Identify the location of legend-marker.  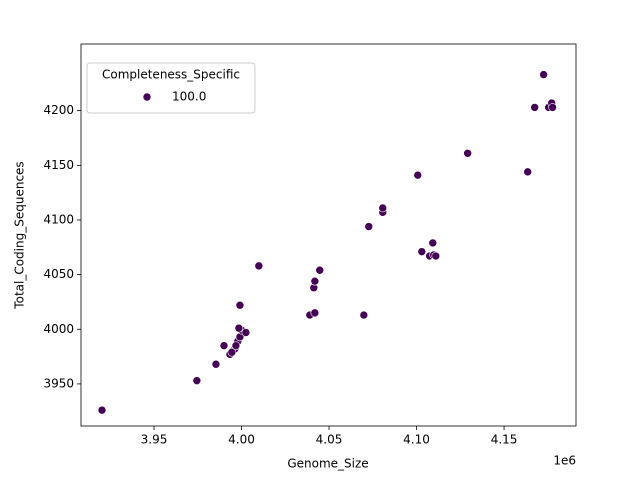
(147, 97).